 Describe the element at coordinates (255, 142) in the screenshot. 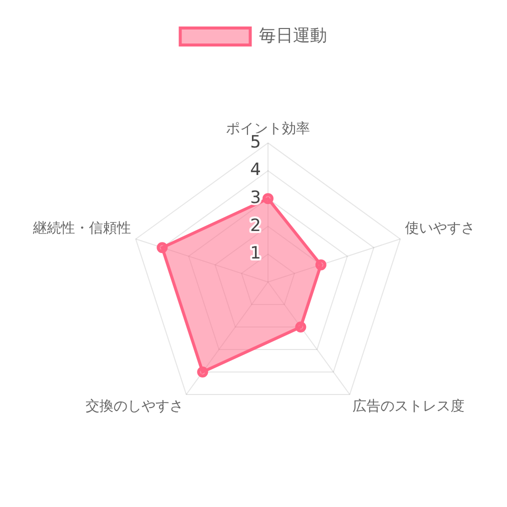

I see `y-tick-label: 5` at that location.